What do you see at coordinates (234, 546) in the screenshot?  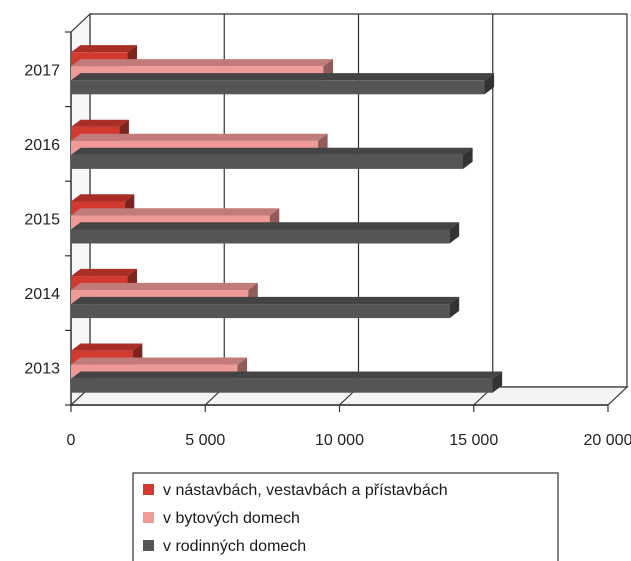 I see `legend-label: v rodinných domech` at bounding box center [234, 546].